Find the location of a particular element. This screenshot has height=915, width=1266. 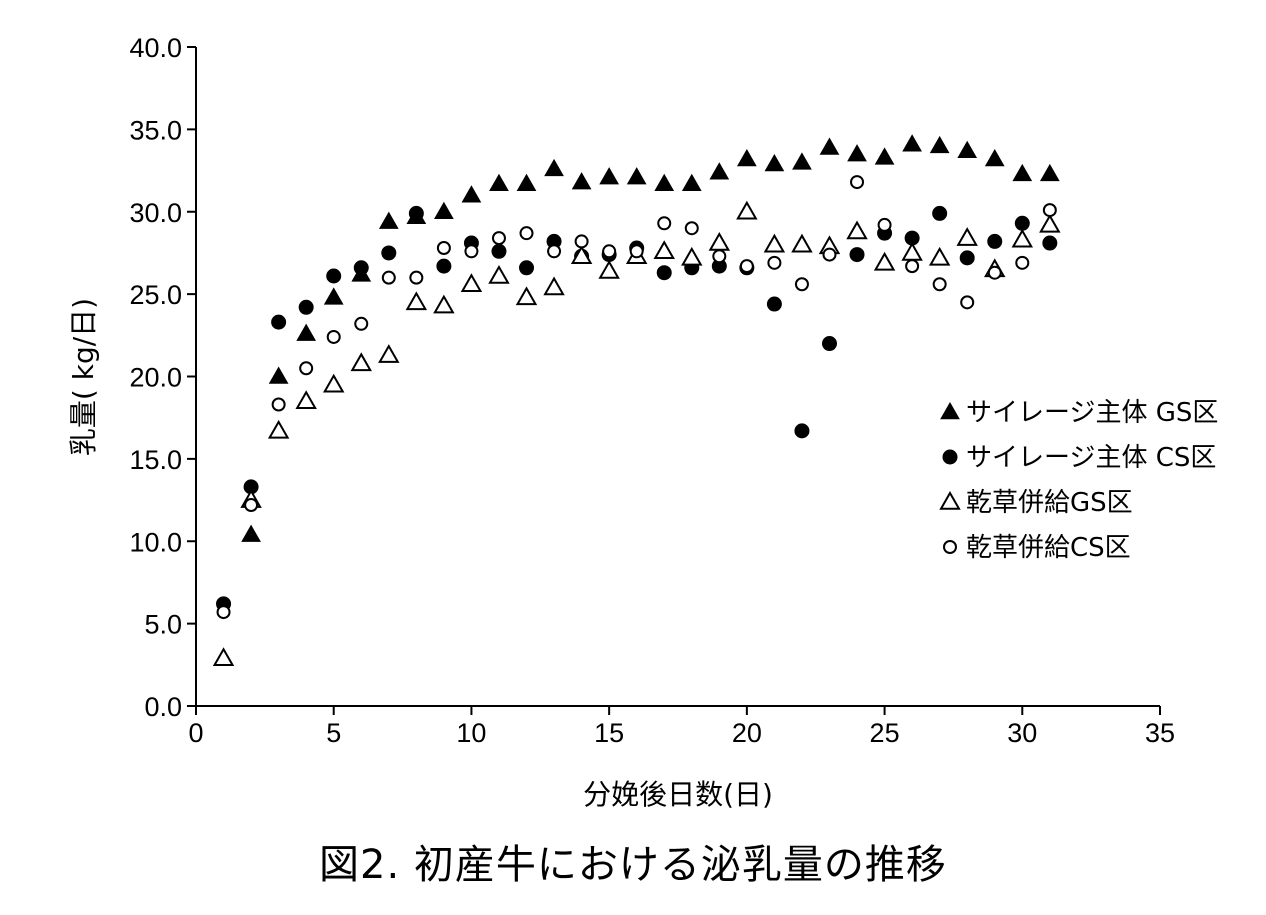

y-tick-label: 25.0 is located at coordinates (155, 295).